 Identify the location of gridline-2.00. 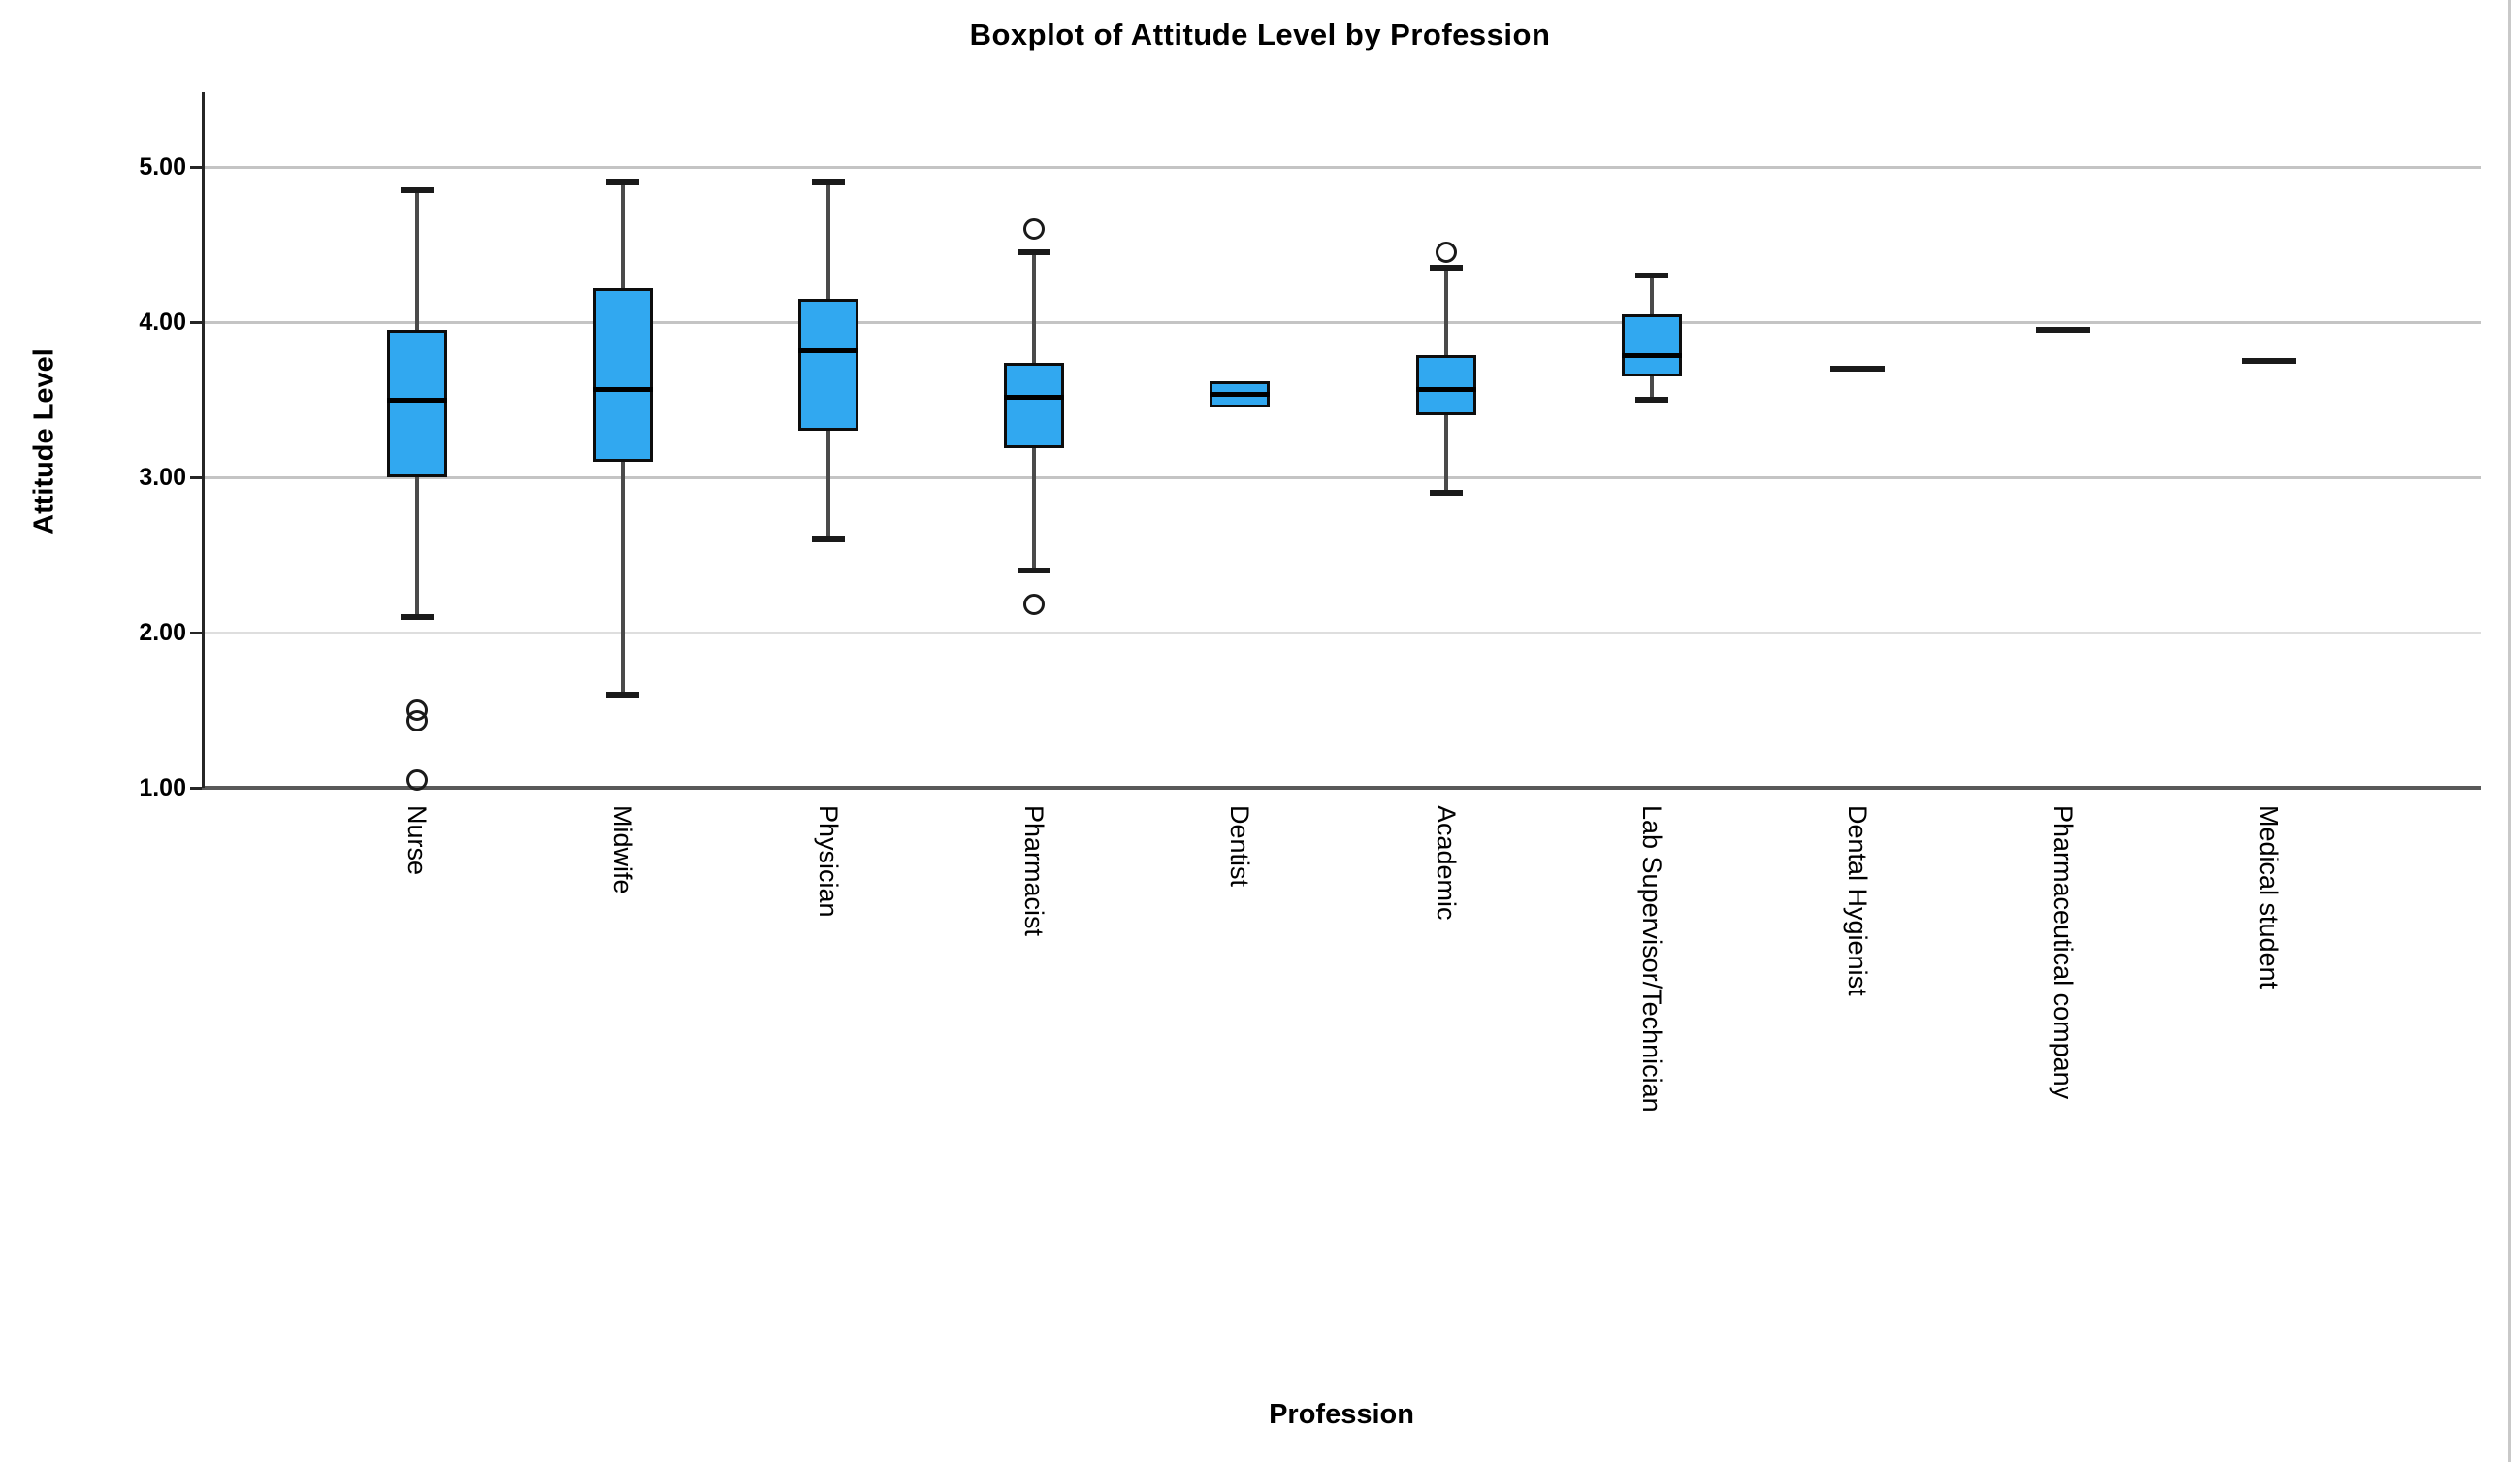
(1341, 633).